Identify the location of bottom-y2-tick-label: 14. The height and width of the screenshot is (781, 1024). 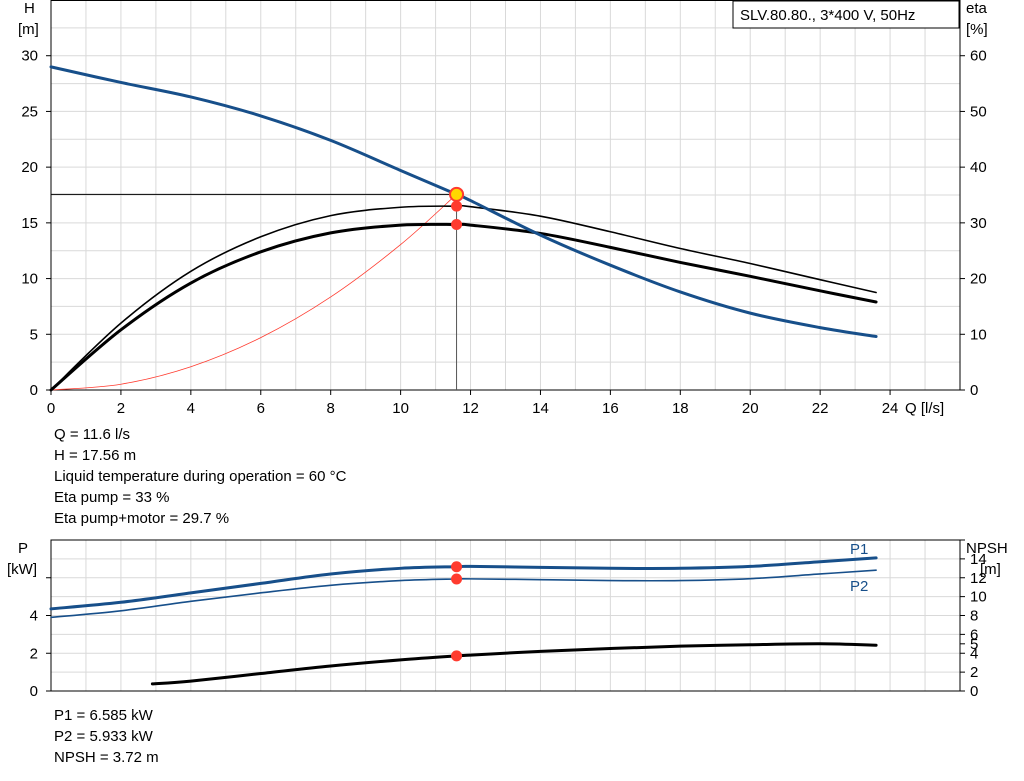
(978, 559).